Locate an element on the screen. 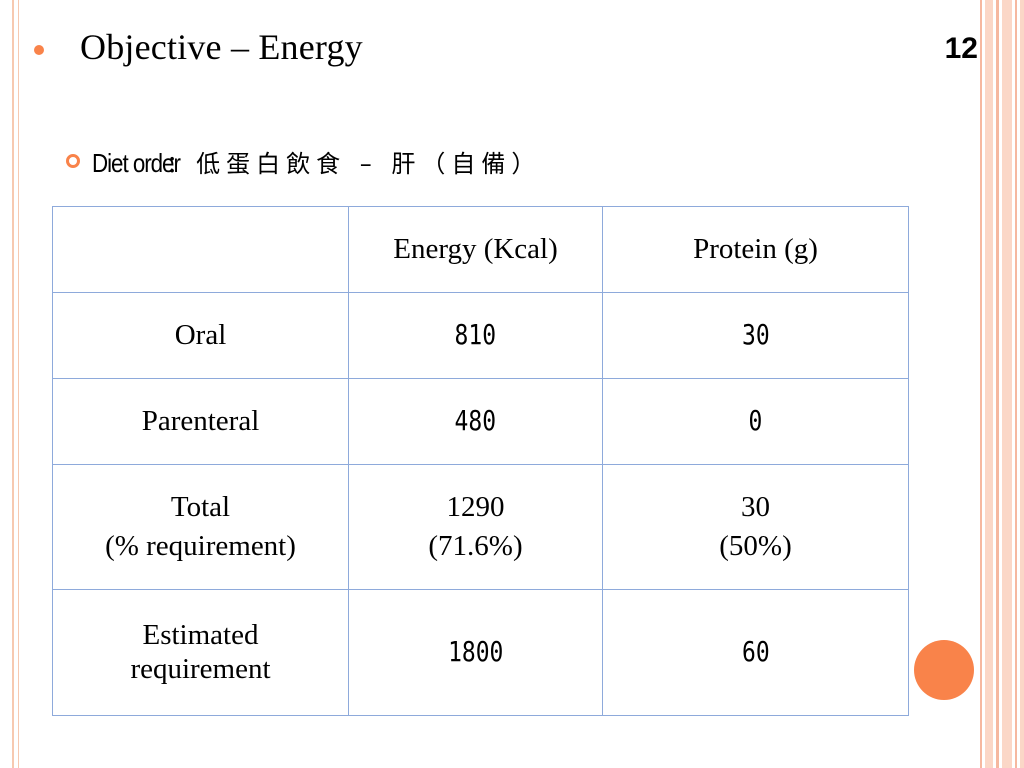 The width and height of the screenshot is (1024, 768). slide-title: Objective – Energy is located at coordinates (221, 47).